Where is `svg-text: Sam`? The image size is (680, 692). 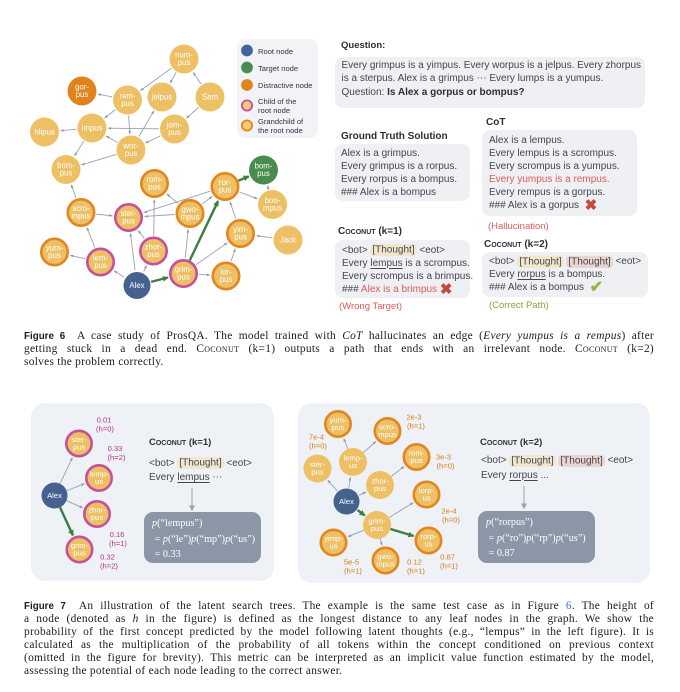 svg-text: Sam is located at coordinates (210, 96).